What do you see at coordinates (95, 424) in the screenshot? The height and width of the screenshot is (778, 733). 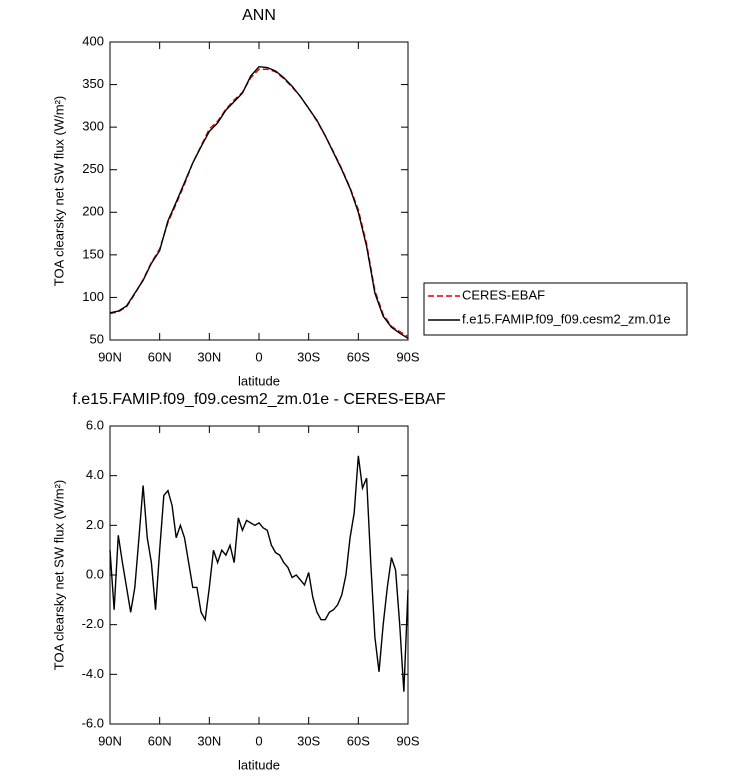 I see `y-tick-label: 6.0` at bounding box center [95, 424].